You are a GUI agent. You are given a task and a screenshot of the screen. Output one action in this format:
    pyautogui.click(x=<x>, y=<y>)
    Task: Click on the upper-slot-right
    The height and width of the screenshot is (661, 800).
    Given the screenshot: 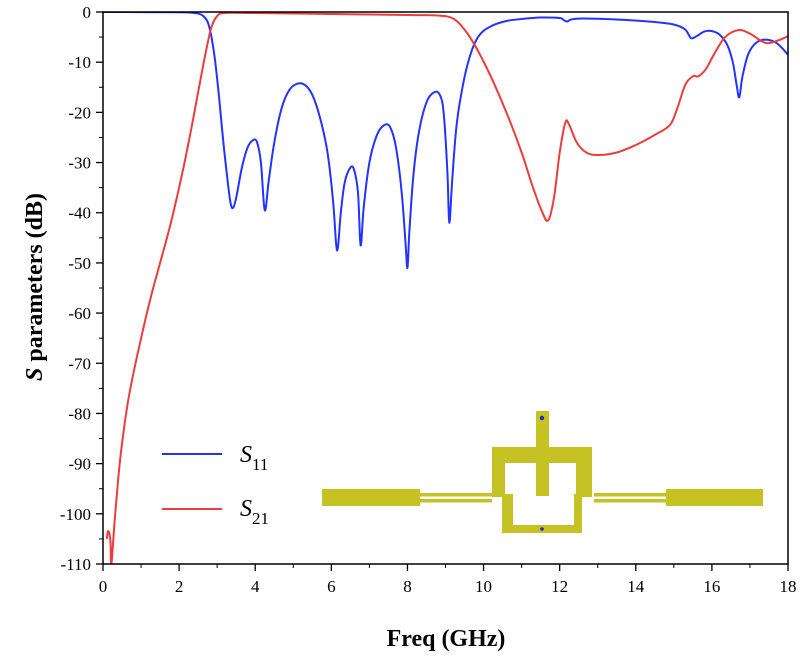 What is the action you would take?
    pyautogui.click(x=562, y=478)
    